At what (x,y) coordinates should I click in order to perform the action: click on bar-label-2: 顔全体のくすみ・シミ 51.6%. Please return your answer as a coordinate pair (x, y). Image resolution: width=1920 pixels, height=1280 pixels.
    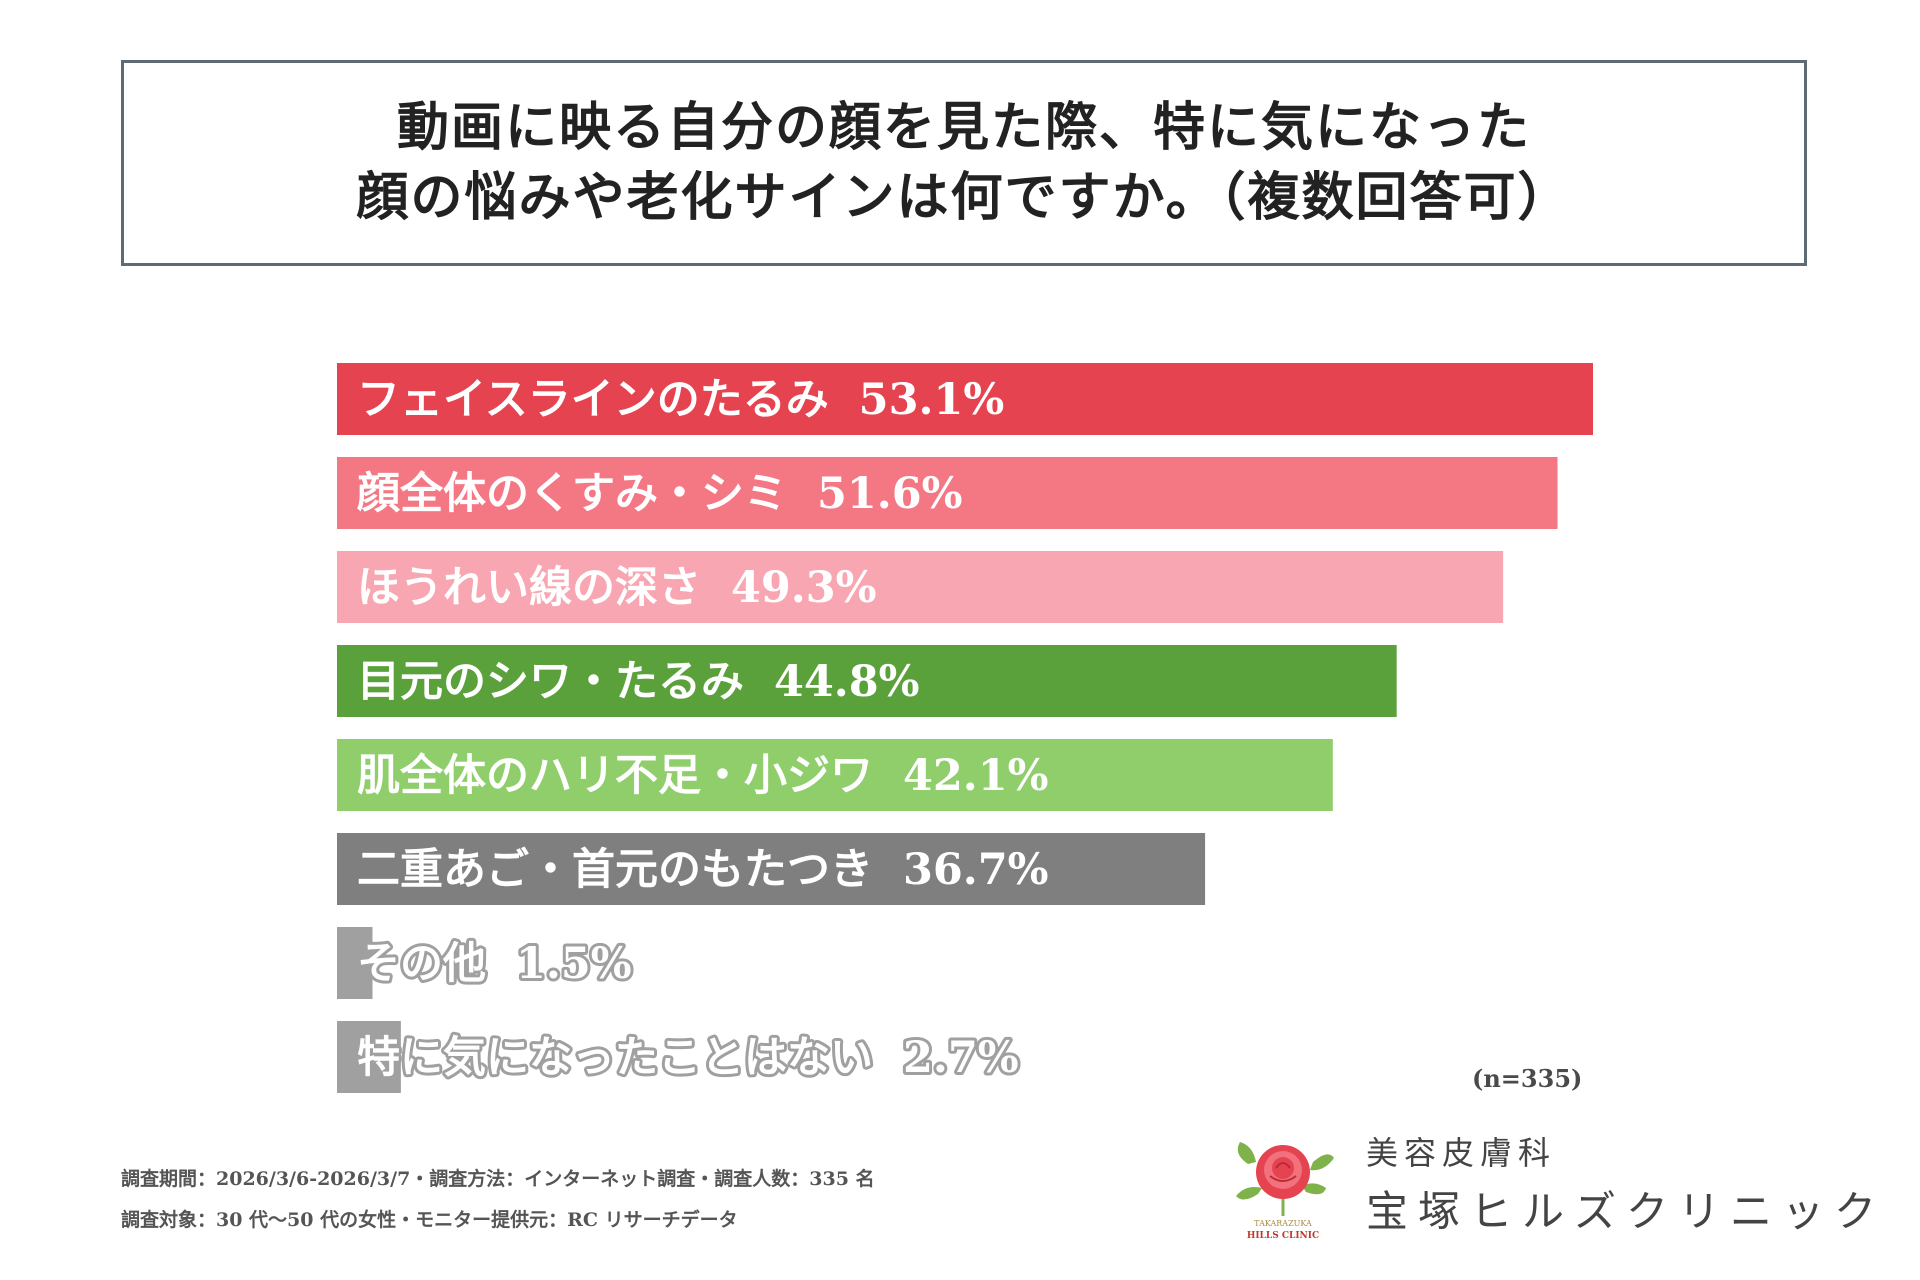
    Looking at the image, I should click on (660, 494).